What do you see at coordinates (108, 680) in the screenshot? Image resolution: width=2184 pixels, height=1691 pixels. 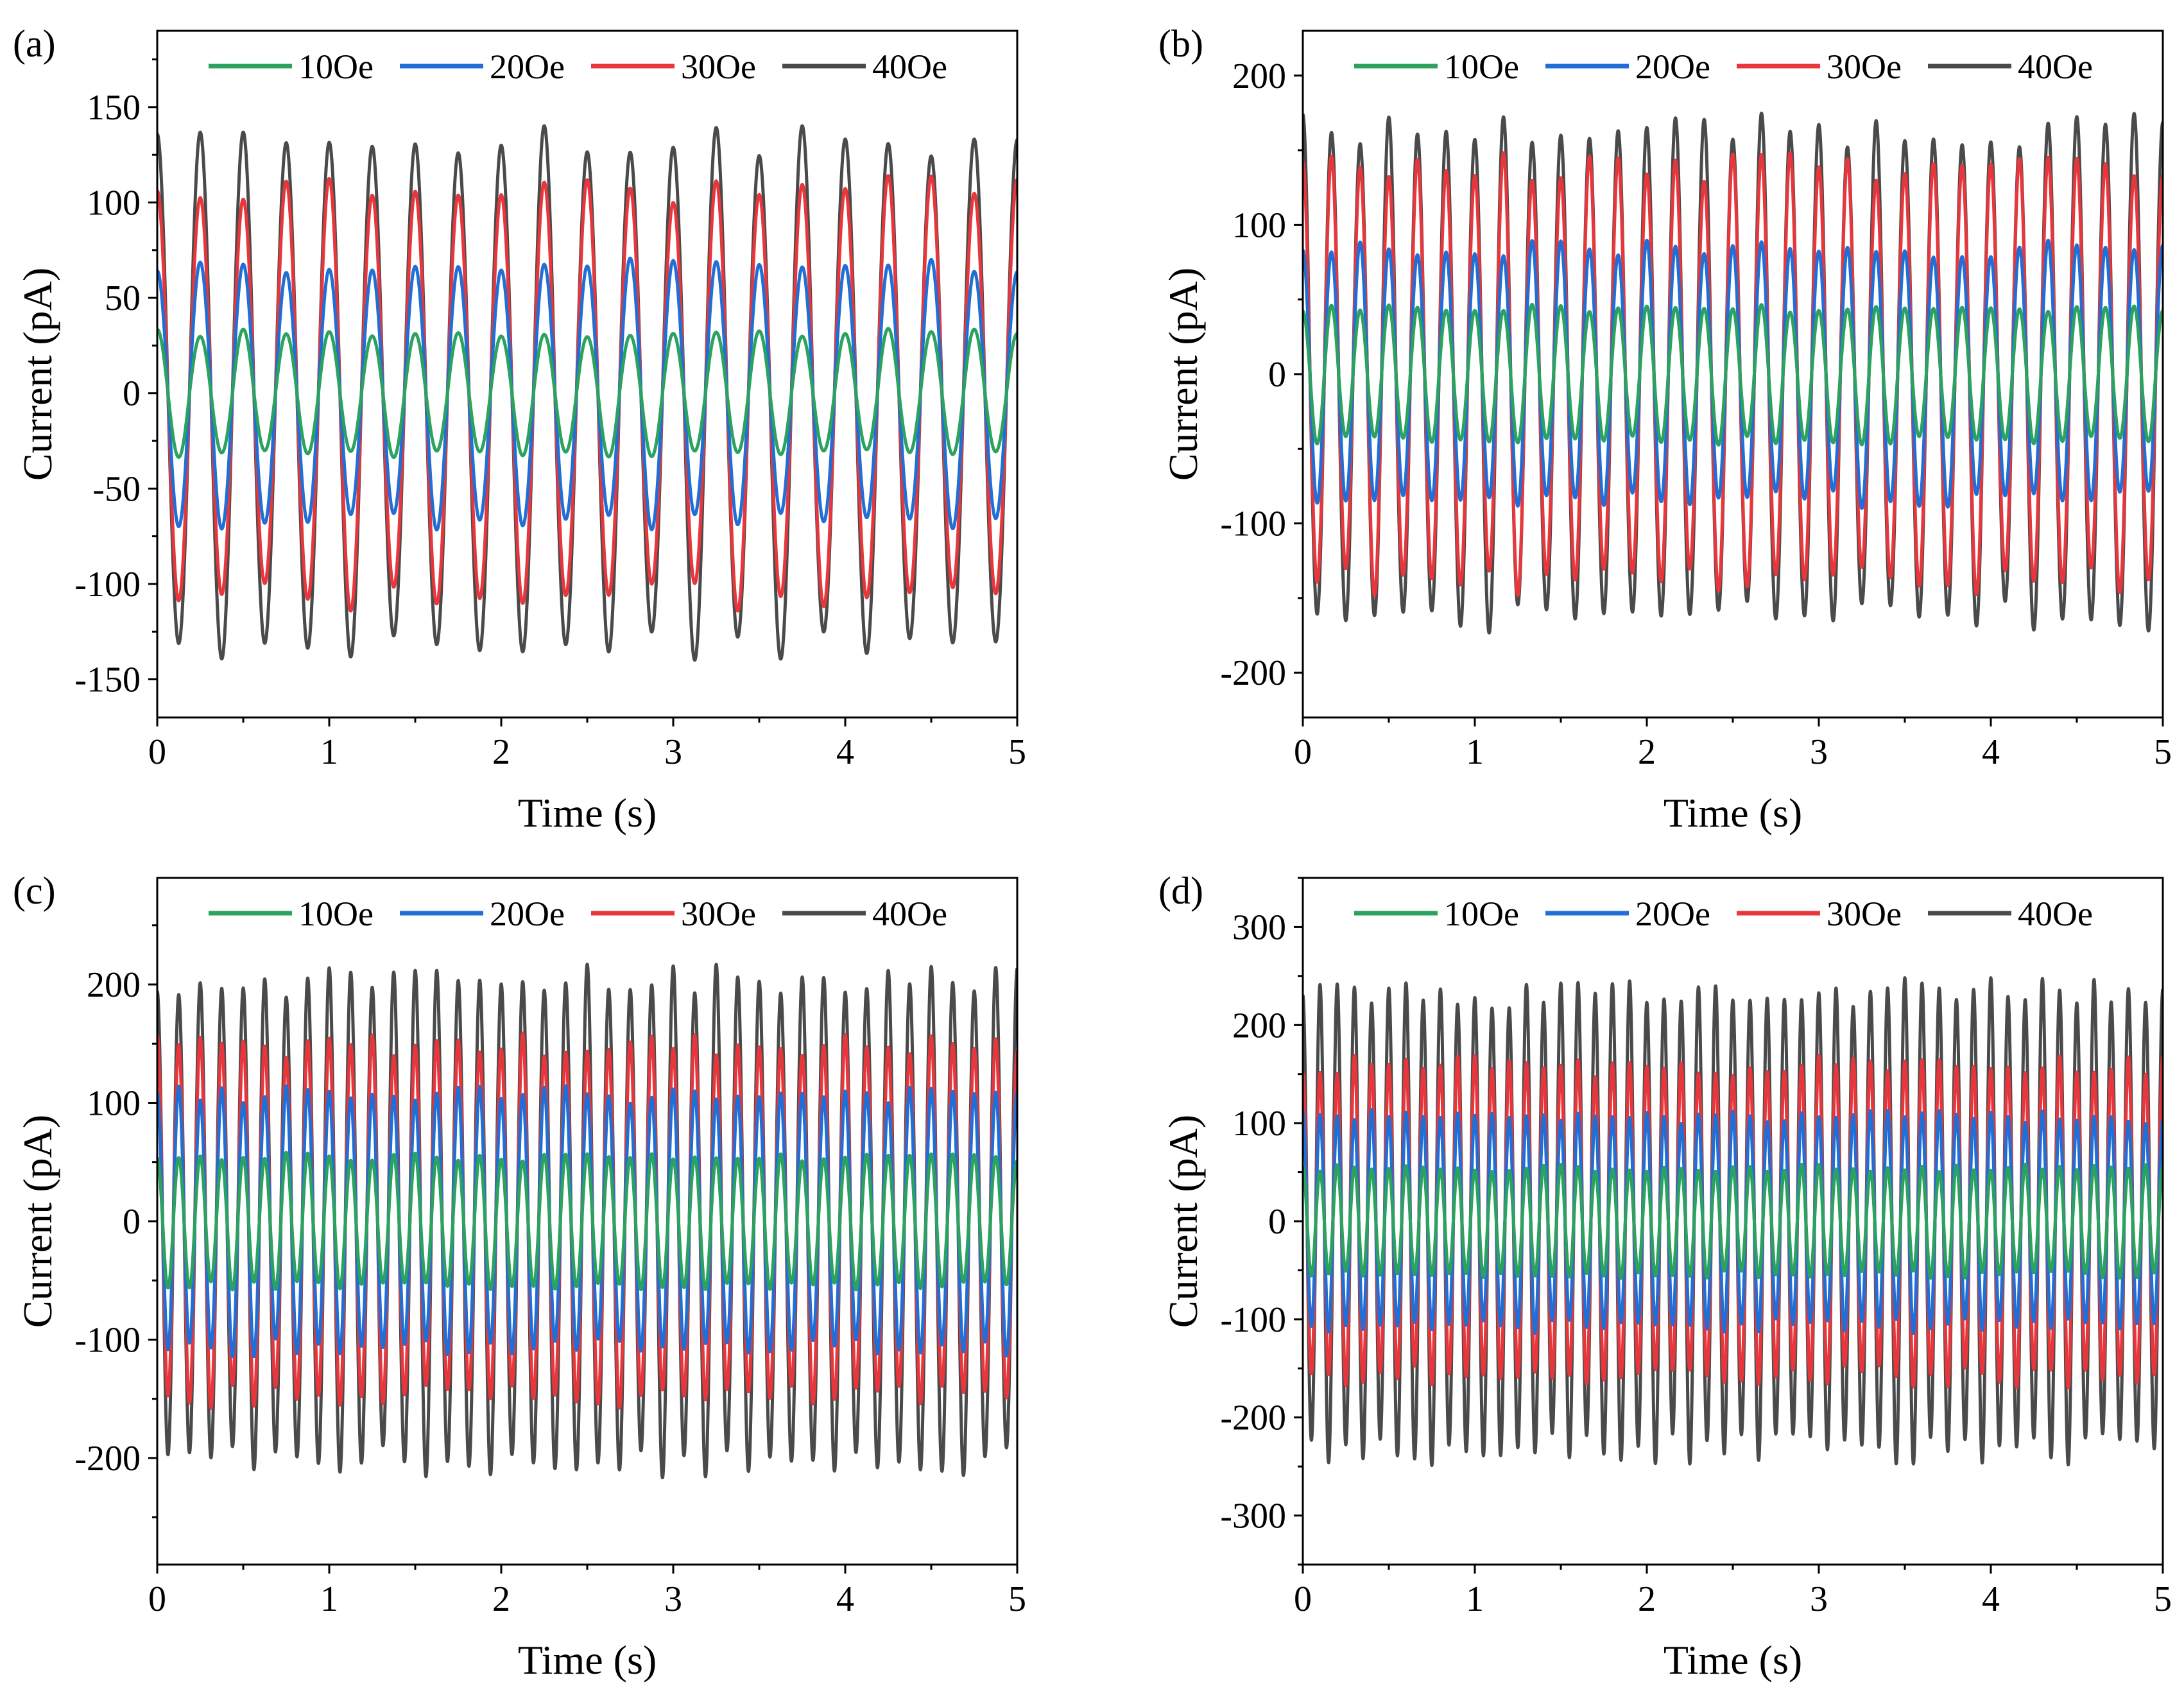 I see `y-tick-label: -150` at bounding box center [108, 680].